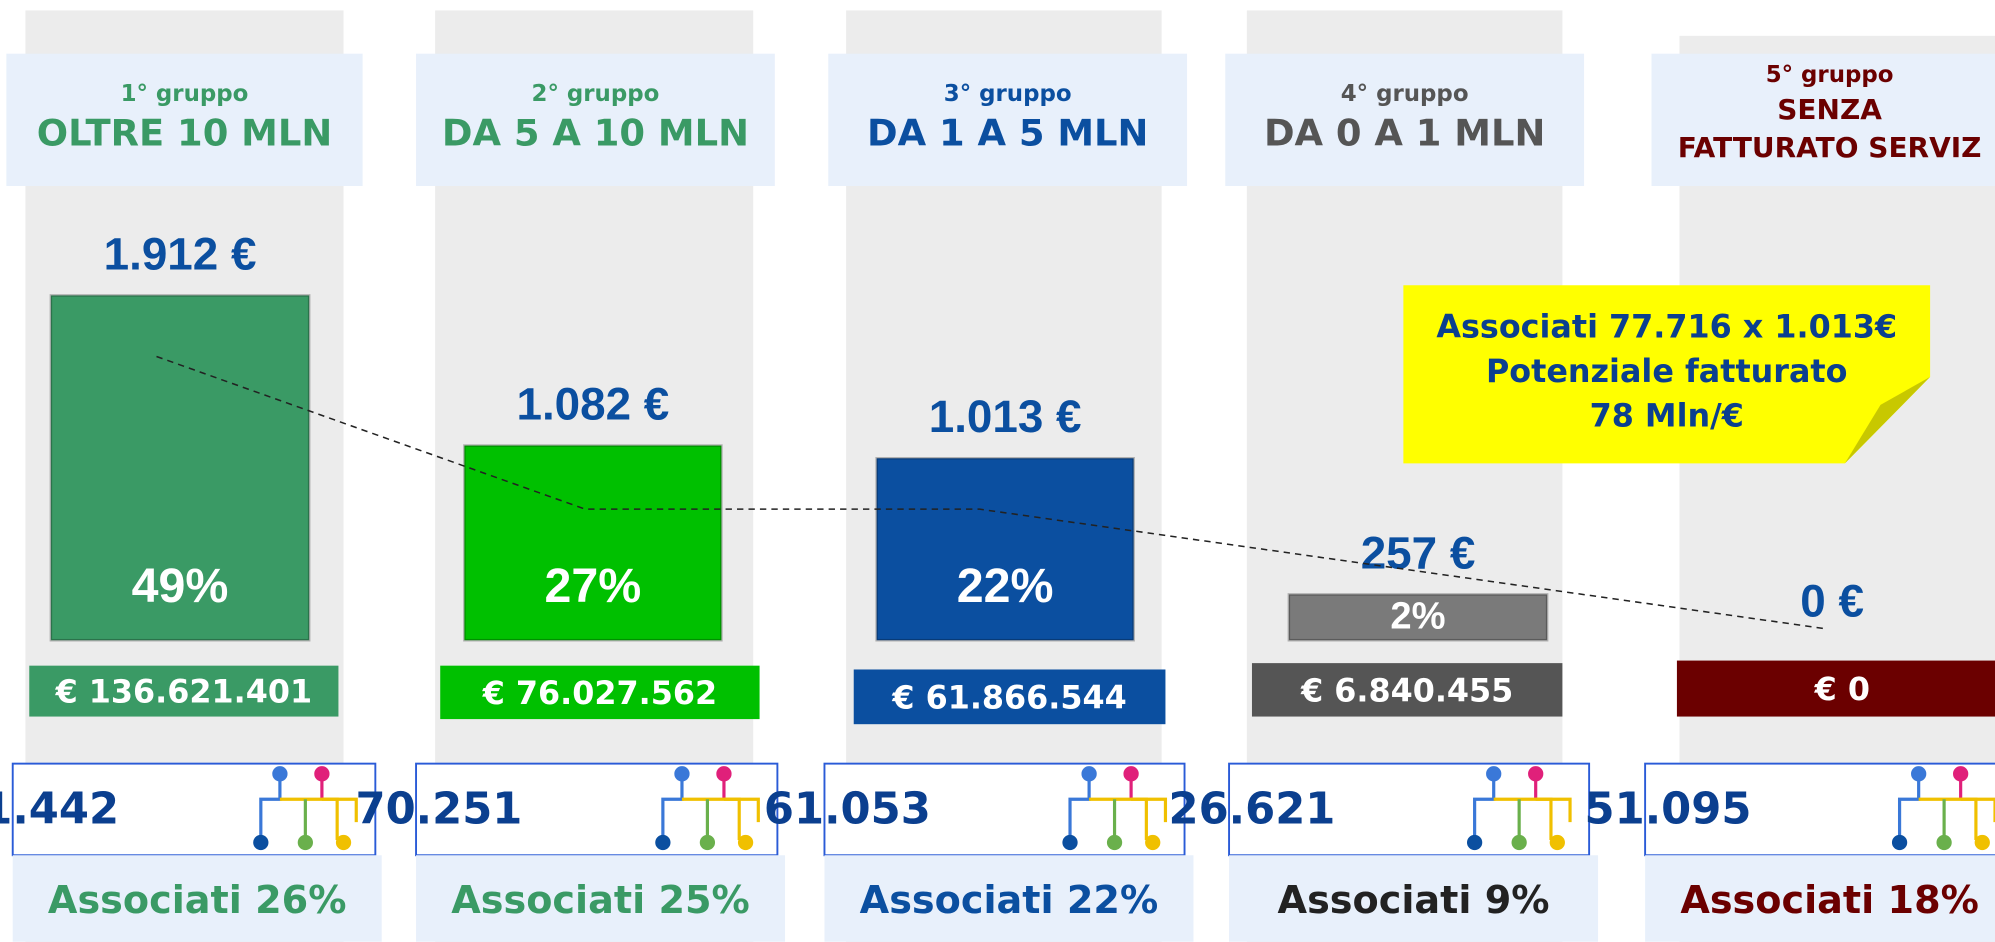 The image size is (1995, 942). I want to click on group-range: FATTURATO SERVIZ, so click(1830, 147).